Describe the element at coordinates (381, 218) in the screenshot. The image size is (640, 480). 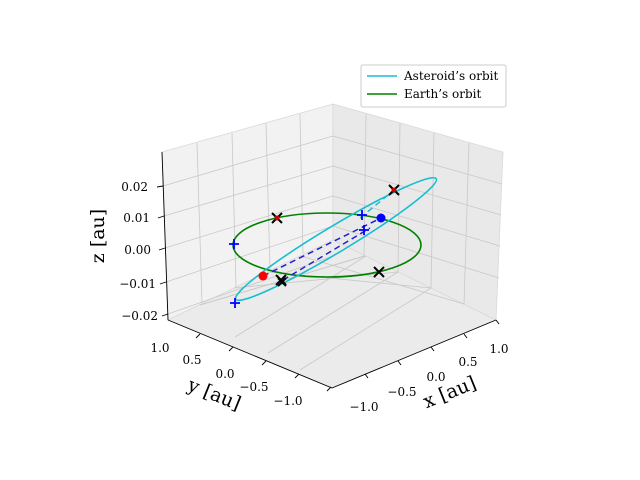
I see `blue-dot-marker` at that location.